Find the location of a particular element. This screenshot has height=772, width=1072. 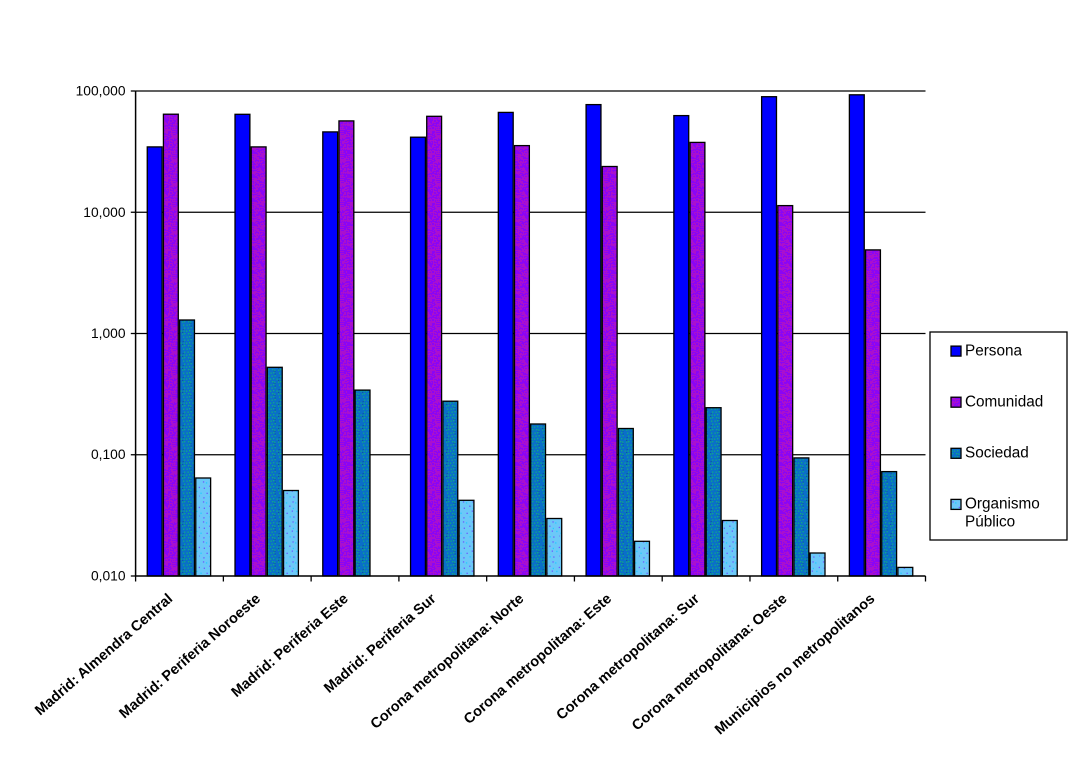

svg-text: Público is located at coordinates (990, 522).